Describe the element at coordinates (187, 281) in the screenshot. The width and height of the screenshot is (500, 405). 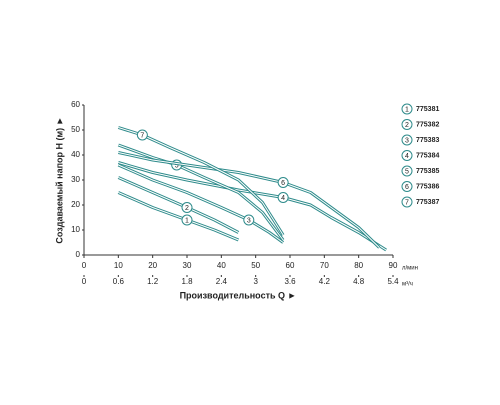
I see `x2-tick-label: 1.8` at that location.